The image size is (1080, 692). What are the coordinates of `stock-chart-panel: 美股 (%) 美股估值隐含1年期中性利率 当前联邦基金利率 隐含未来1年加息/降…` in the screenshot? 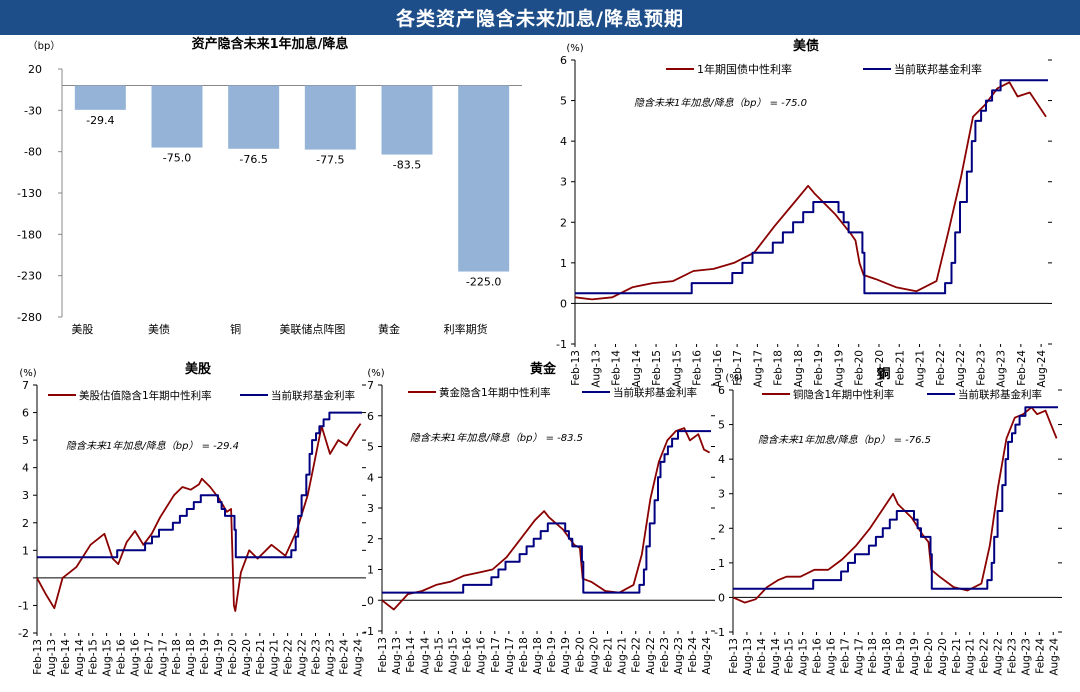 It's located at (192, 519).